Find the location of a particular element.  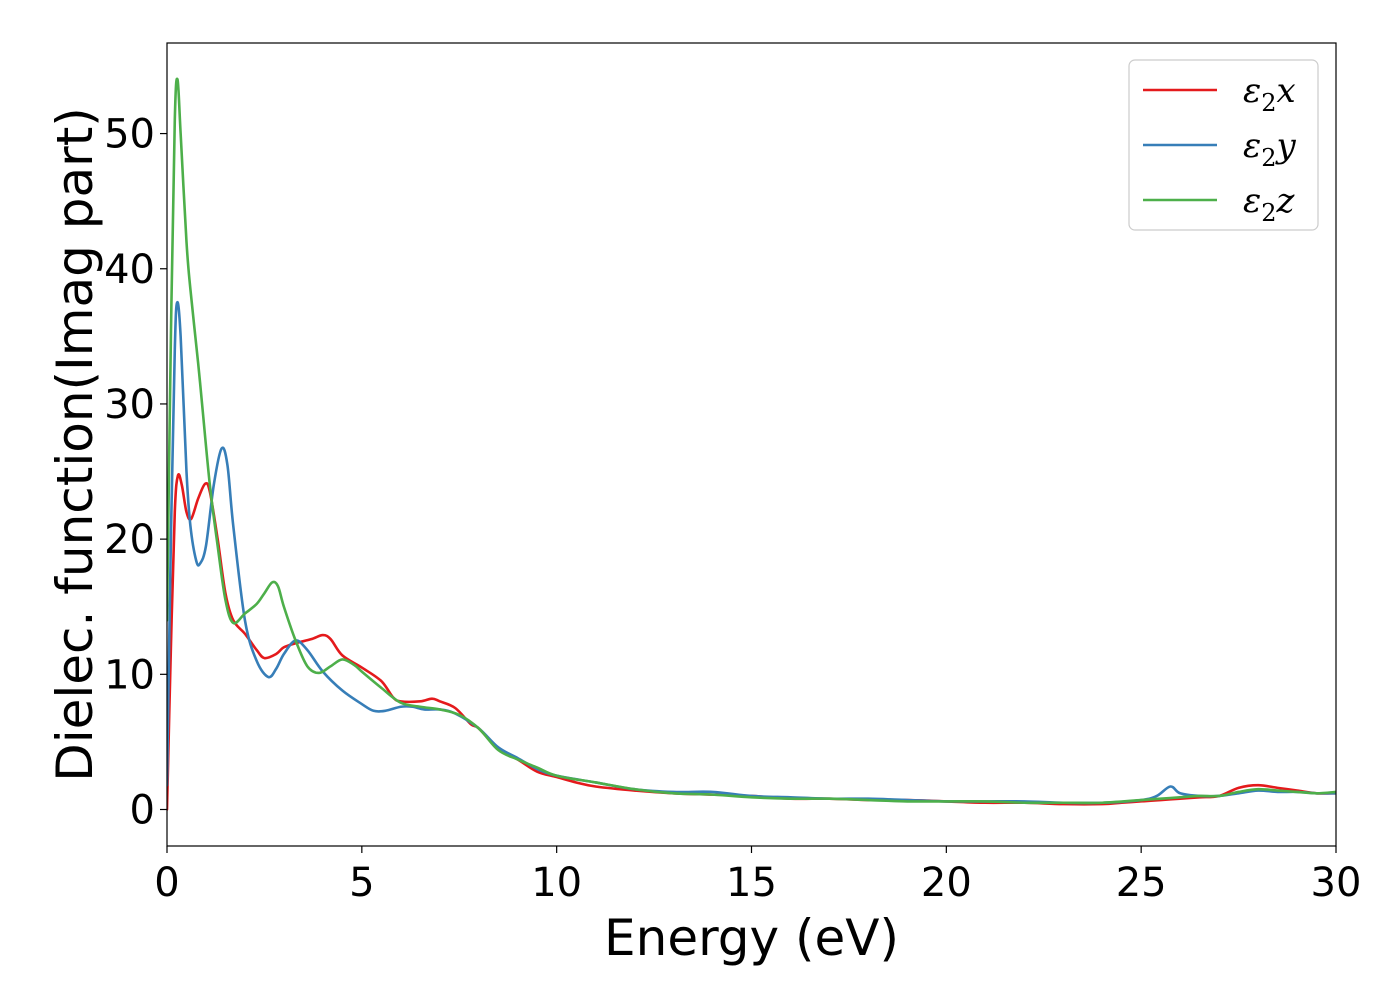

y-tick-label: 40 is located at coordinates (129, 270).